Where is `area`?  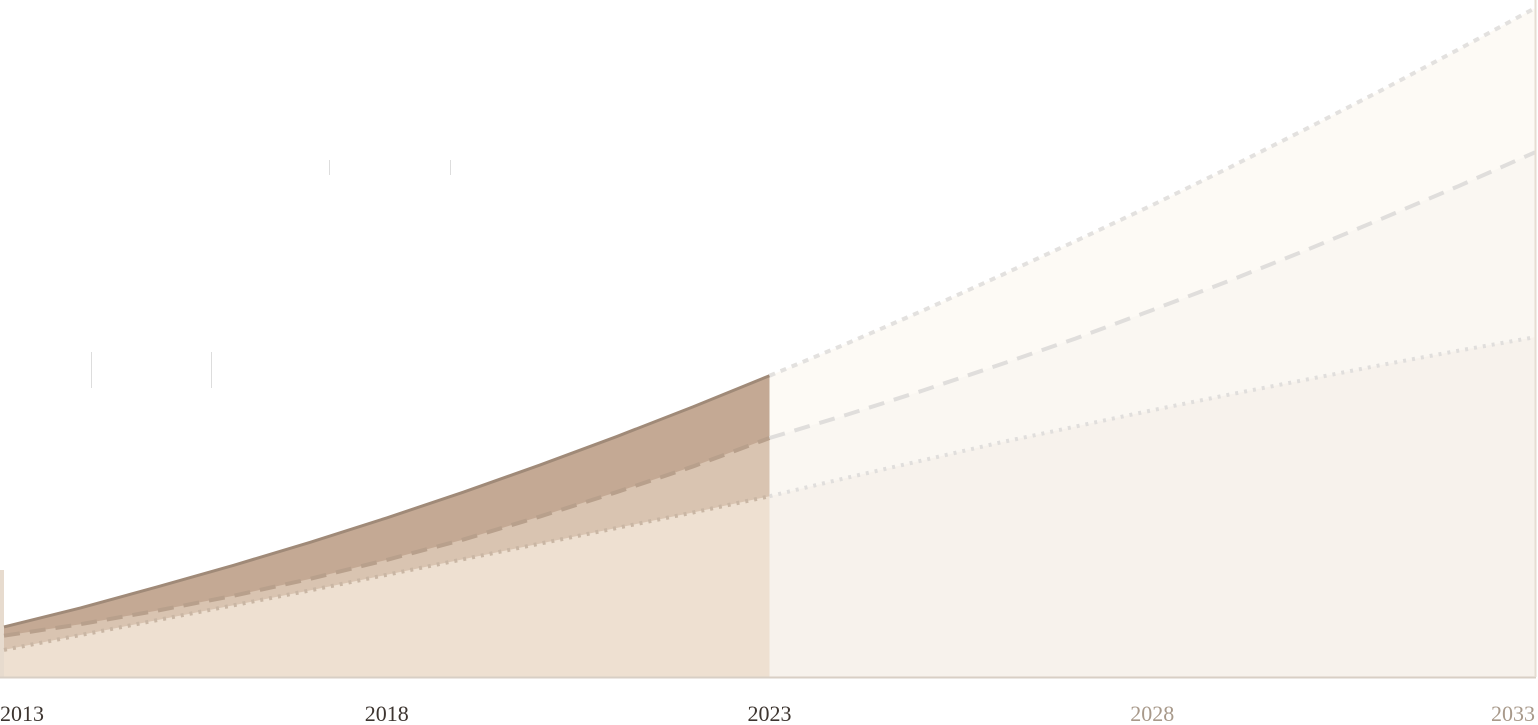 area is located at coordinates (387, 586).